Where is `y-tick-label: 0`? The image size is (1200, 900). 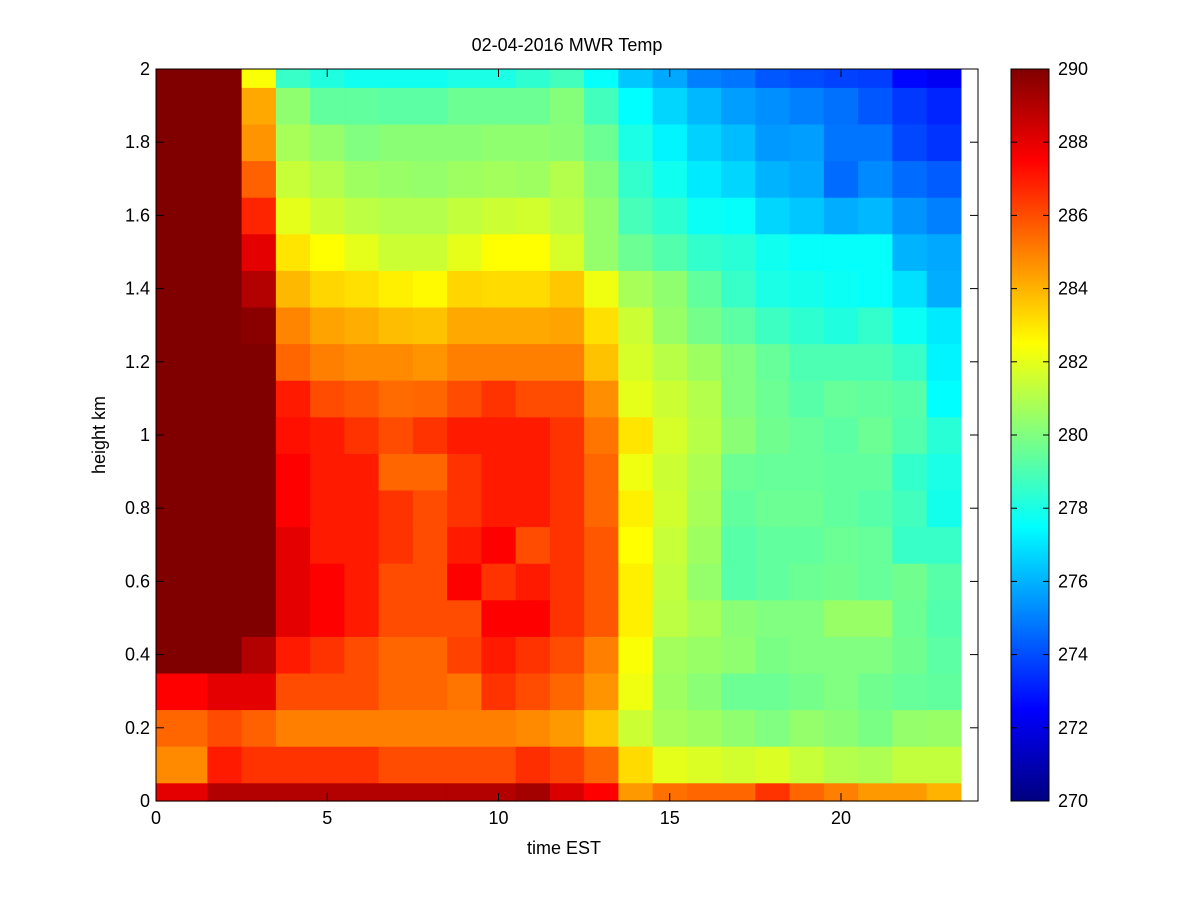
y-tick-label: 0 is located at coordinates (145, 801).